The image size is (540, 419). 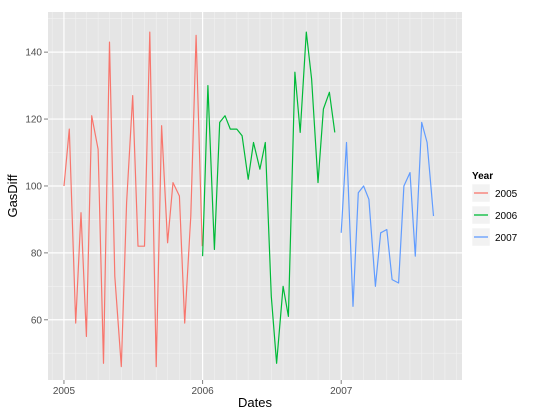 What do you see at coordinates (494, 209) in the screenshot?
I see `legend: Year 2005 2006 2007` at bounding box center [494, 209].